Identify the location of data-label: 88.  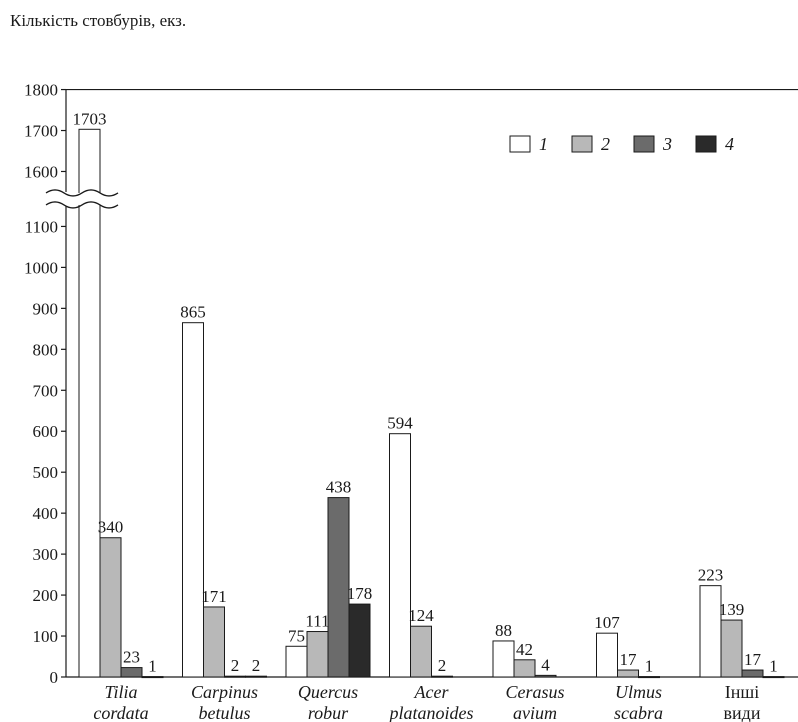
(503, 630).